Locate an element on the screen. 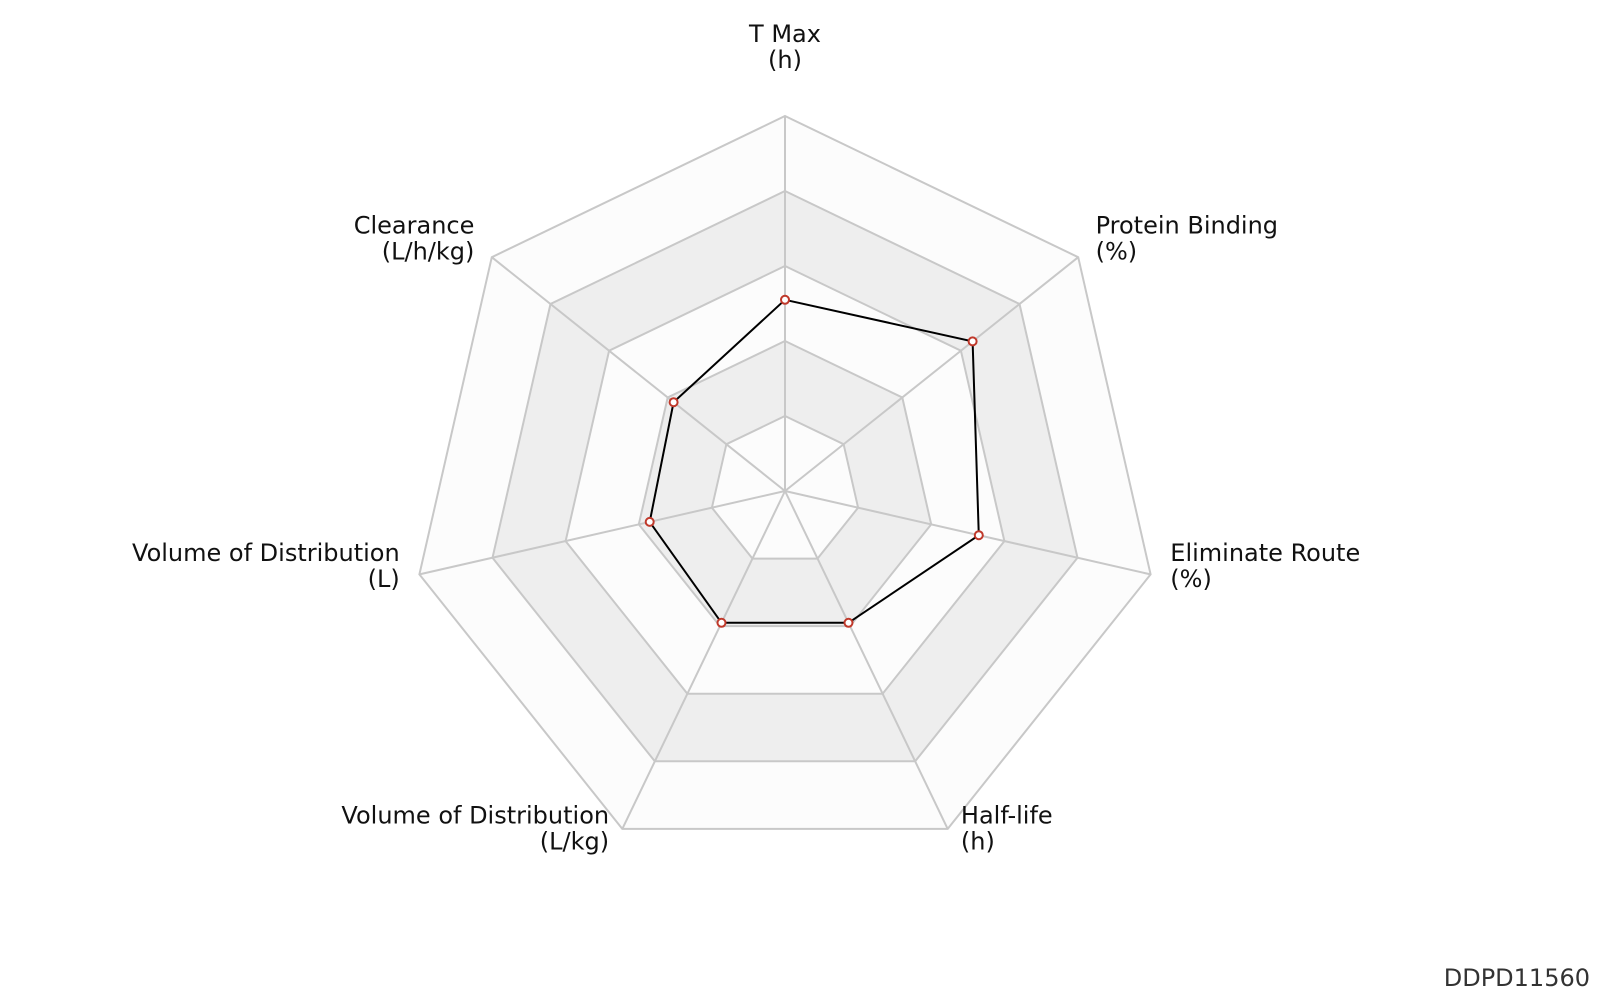 The width and height of the screenshot is (1600, 1000). axis-label-unit-6: (L/h/kg) is located at coordinates (428, 252).